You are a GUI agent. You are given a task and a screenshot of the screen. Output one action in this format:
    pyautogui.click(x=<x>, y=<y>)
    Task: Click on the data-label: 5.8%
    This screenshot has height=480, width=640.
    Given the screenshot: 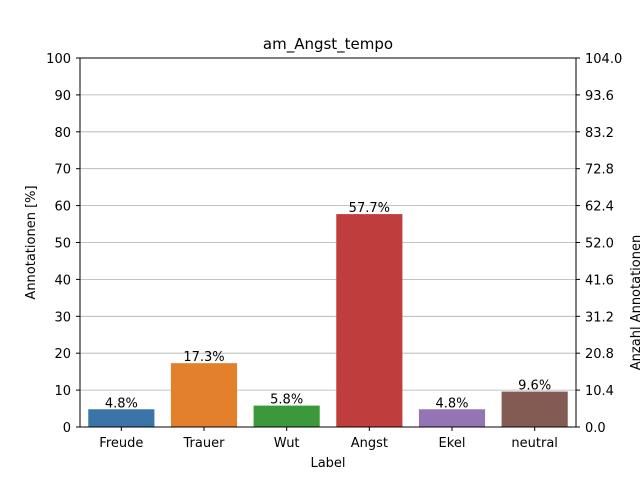 What is the action you would take?
    pyautogui.click(x=286, y=400)
    